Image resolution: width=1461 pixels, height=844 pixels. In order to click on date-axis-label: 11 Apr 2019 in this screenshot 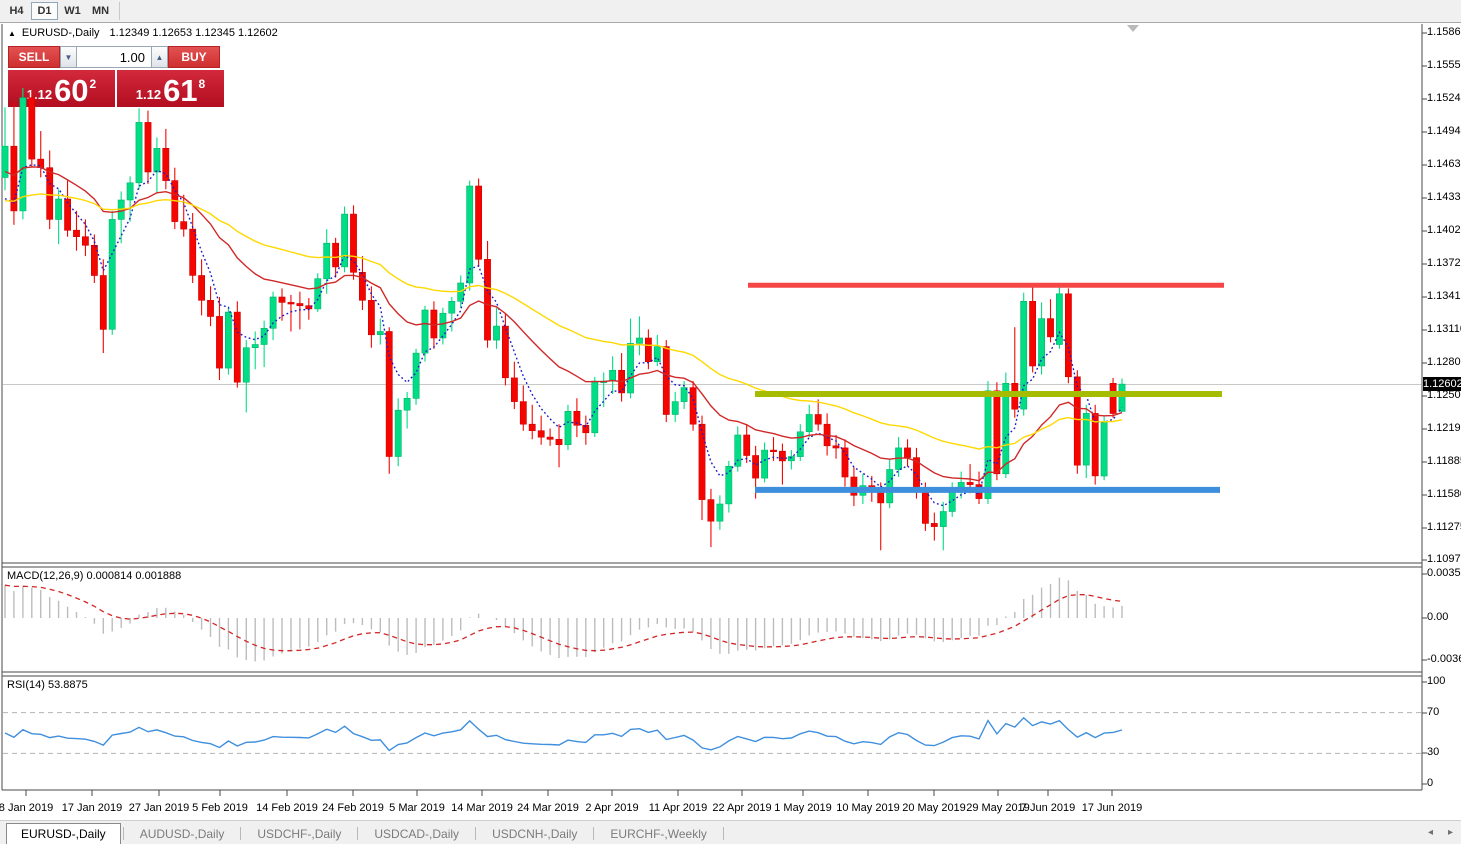, I will do `click(678, 808)`.